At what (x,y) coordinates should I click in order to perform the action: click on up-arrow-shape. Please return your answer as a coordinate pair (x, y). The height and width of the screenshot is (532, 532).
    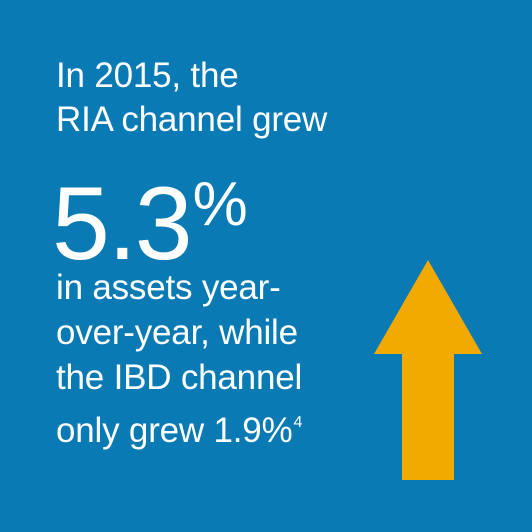
    Looking at the image, I should click on (428, 370).